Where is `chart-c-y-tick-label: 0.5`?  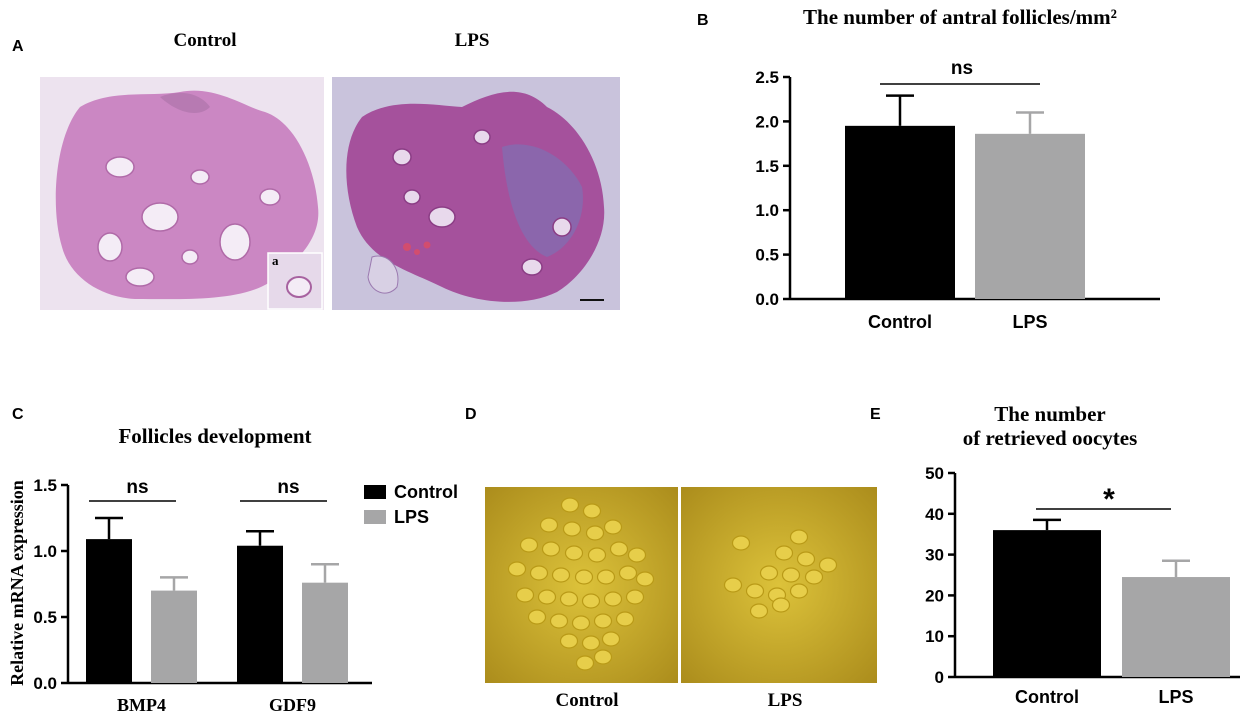
chart-c-y-tick-label: 0.5 is located at coordinates (45, 617).